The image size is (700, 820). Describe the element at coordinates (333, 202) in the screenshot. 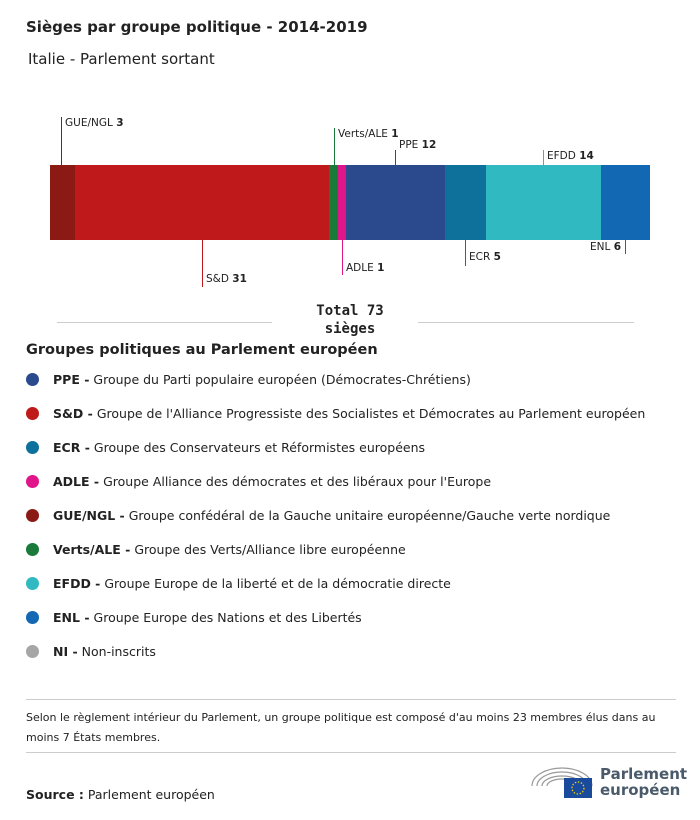

I see `bar-segment-verts-ale` at that location.